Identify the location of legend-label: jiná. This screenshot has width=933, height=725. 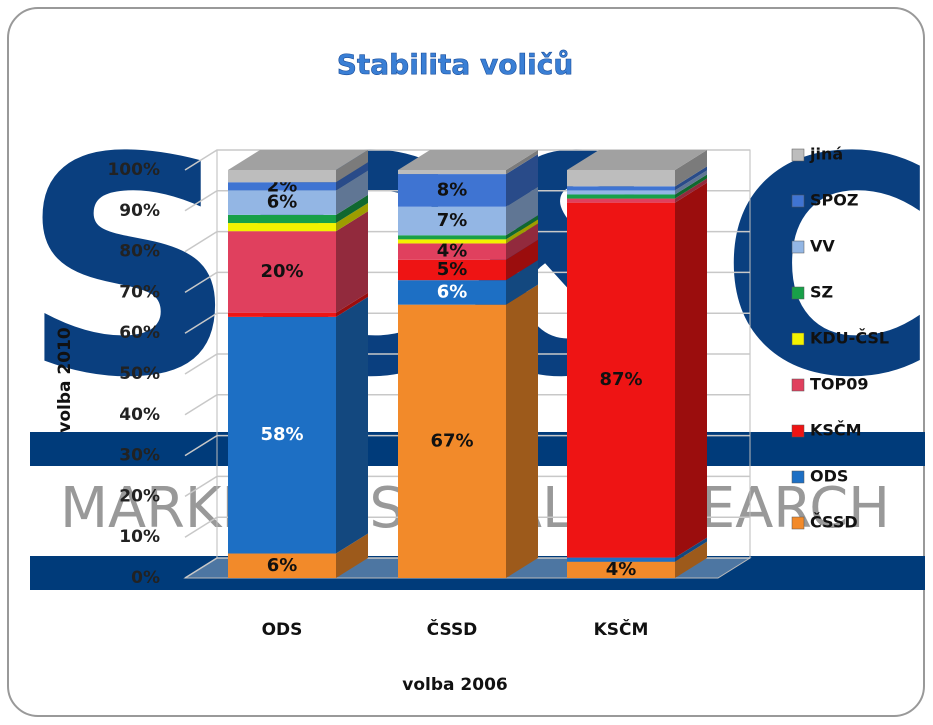
(826, 154).